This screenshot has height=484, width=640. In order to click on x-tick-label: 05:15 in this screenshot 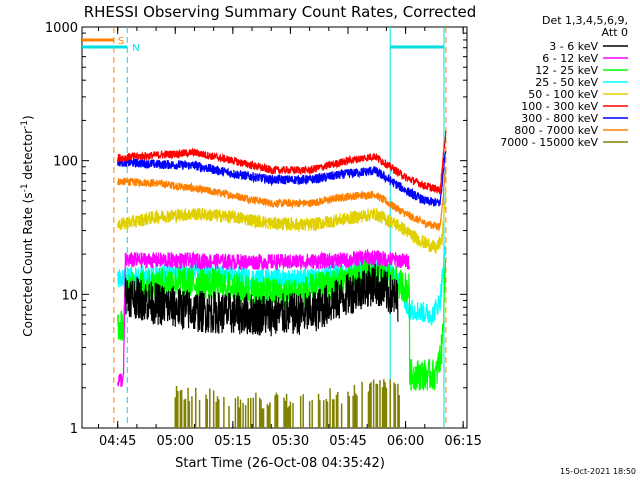, I will do `click(232, 441)`.